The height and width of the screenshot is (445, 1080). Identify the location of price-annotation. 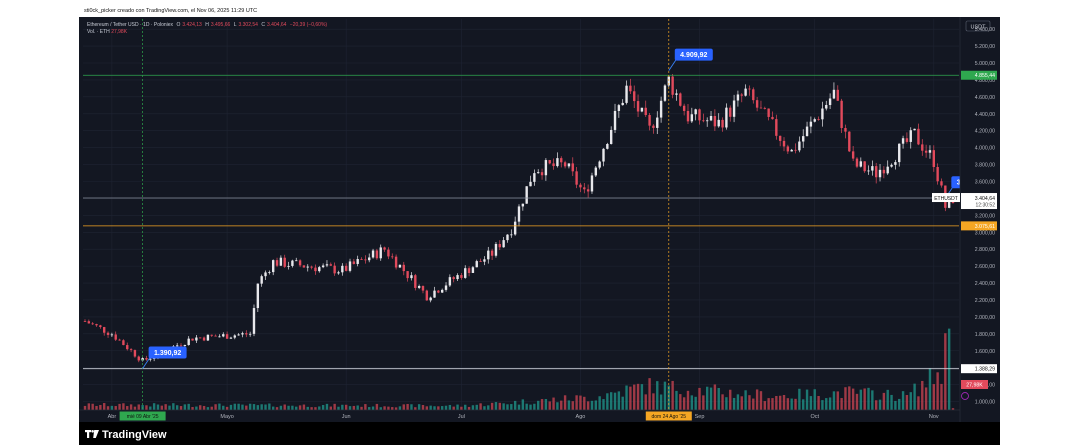
(167, 352).